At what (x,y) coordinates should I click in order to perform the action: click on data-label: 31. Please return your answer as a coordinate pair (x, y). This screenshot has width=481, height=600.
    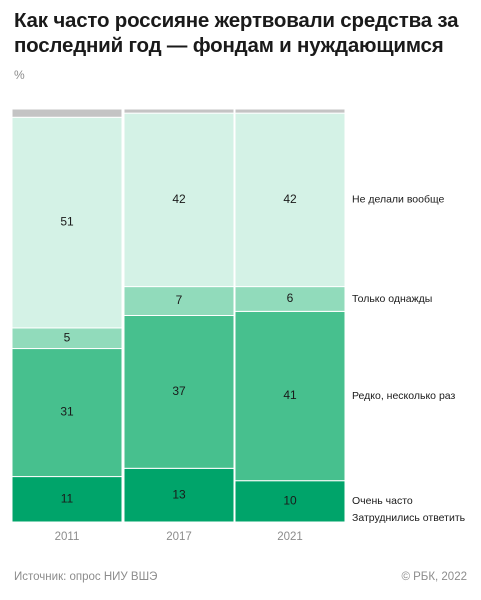
    Looking at the image, I should click on (67, 412).